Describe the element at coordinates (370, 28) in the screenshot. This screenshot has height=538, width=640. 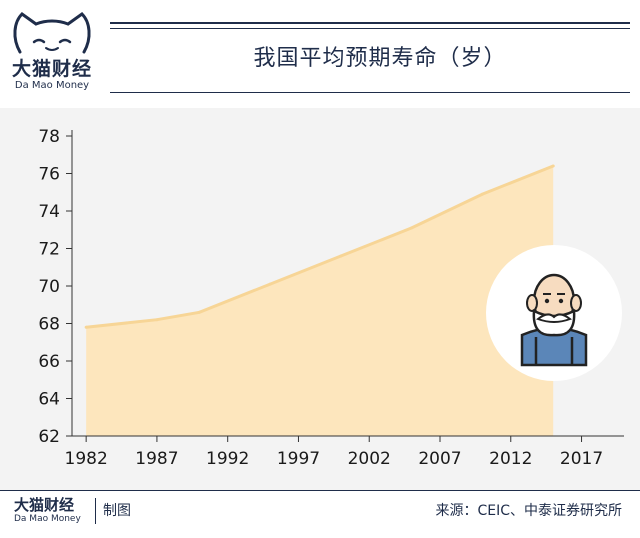
I see `top-rule-thin` at that location.